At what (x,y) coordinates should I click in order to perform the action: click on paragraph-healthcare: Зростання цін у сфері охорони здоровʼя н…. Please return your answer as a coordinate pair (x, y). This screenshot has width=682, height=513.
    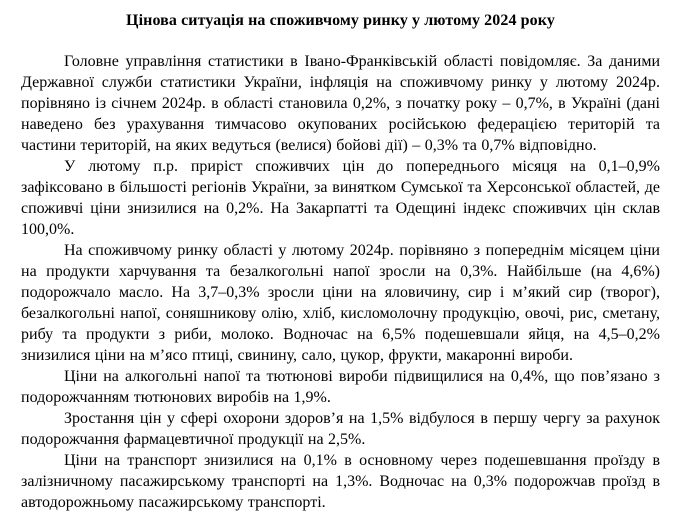
    Looking at the image, I should click on (340, 429).